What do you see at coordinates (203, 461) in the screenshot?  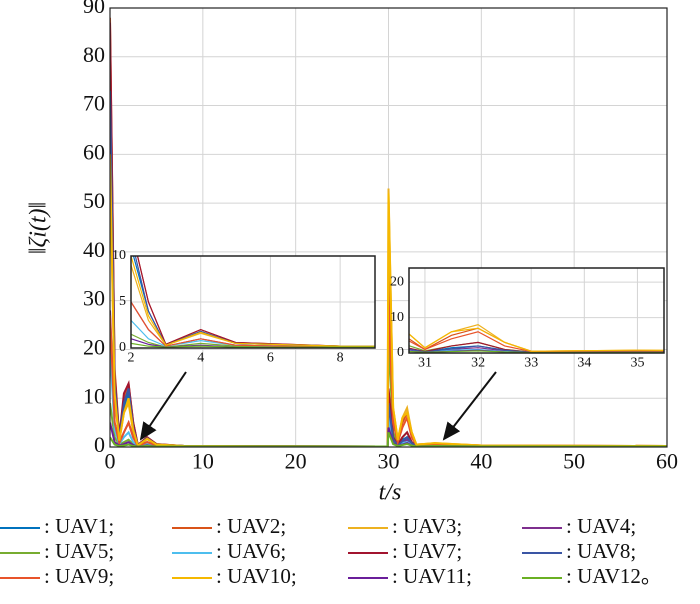 I see `x-tick-label: 10` at bounding box center [203, 461].